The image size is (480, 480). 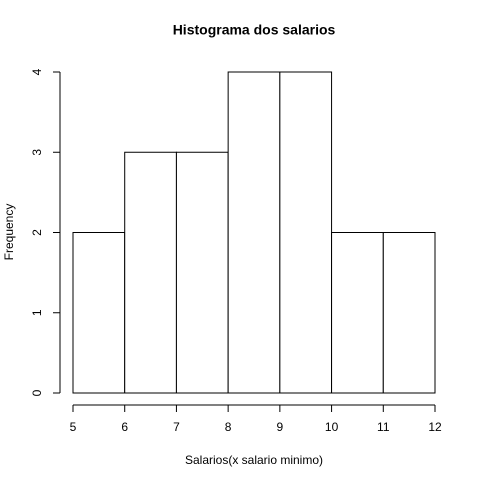 I want to click on y-tick-label: 1, so click(x=37, y=312).